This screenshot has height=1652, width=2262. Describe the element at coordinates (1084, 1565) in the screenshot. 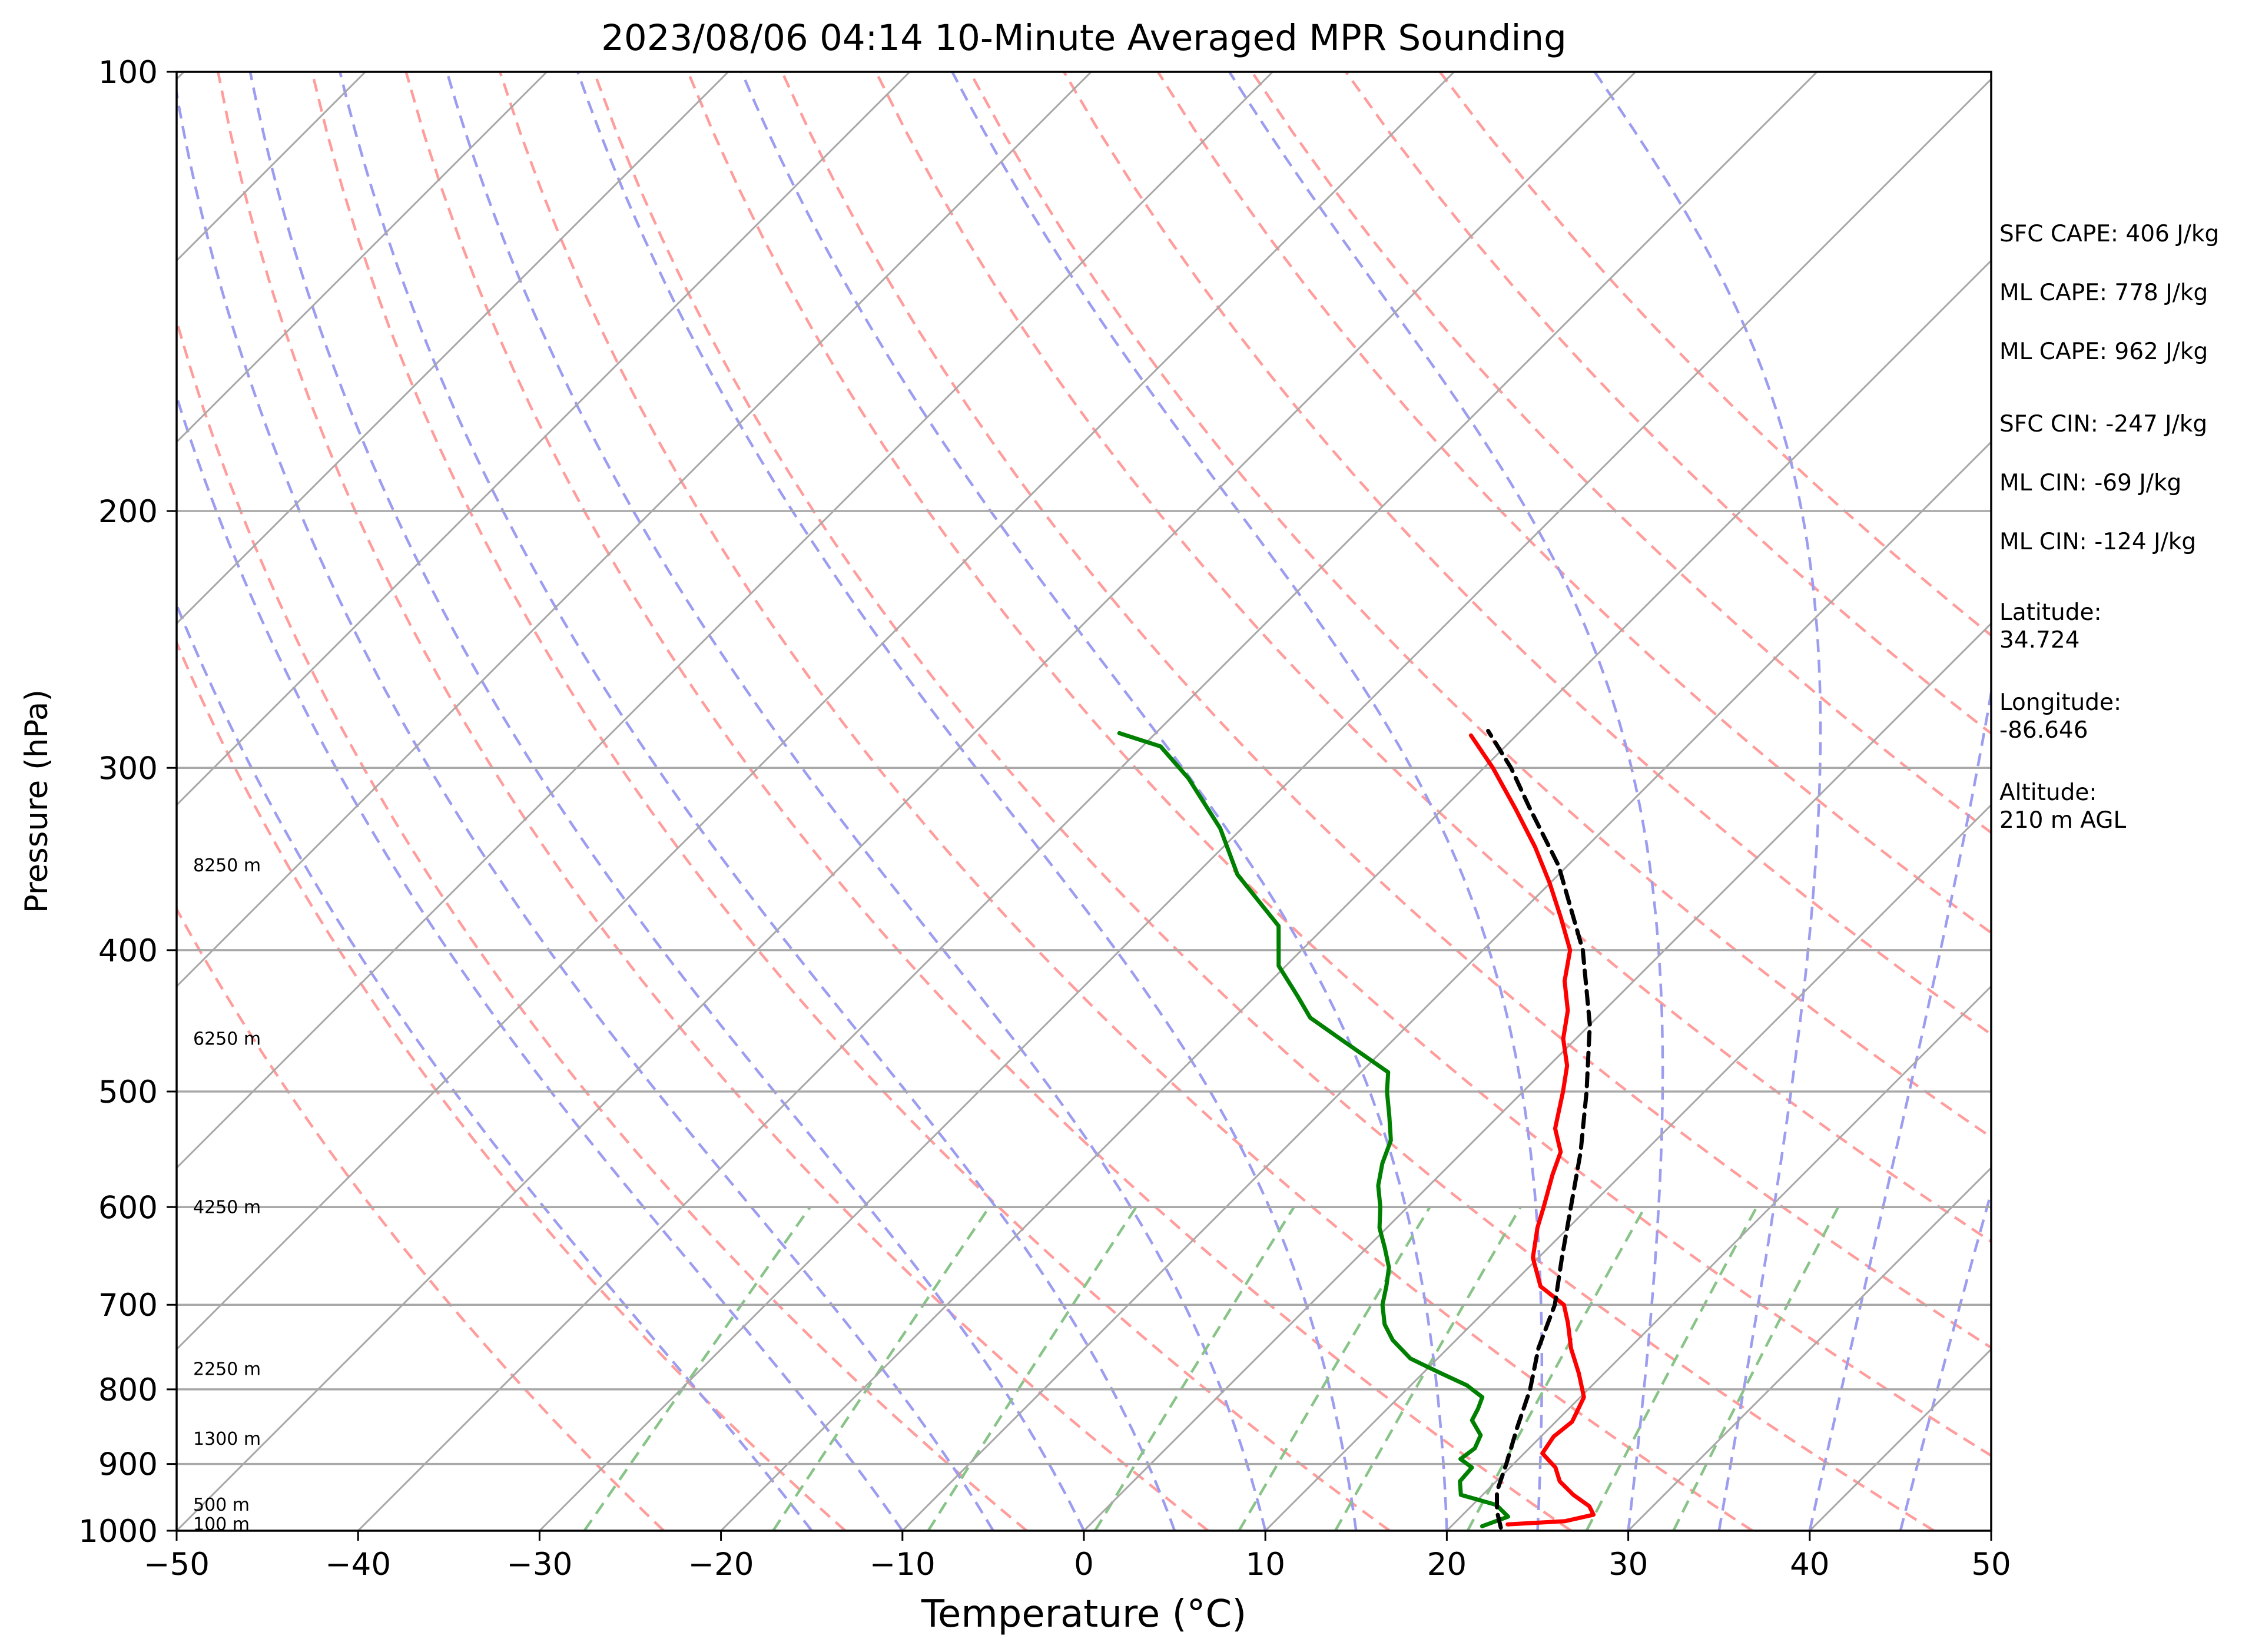

I see `x-tick-label: 0` at that location.